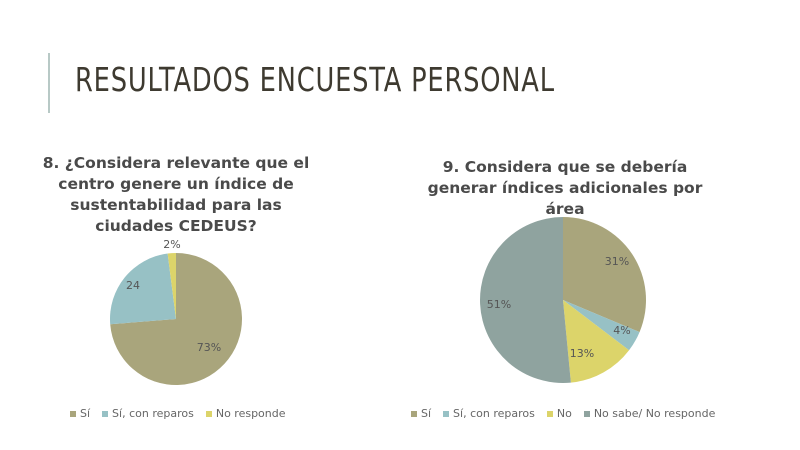 This screenshot has width=800, height=450. What do you see at coordinates (171, 286) in the screenshot?
I see `chart-1-slice-no-responde` at bounding box center [171, 286].